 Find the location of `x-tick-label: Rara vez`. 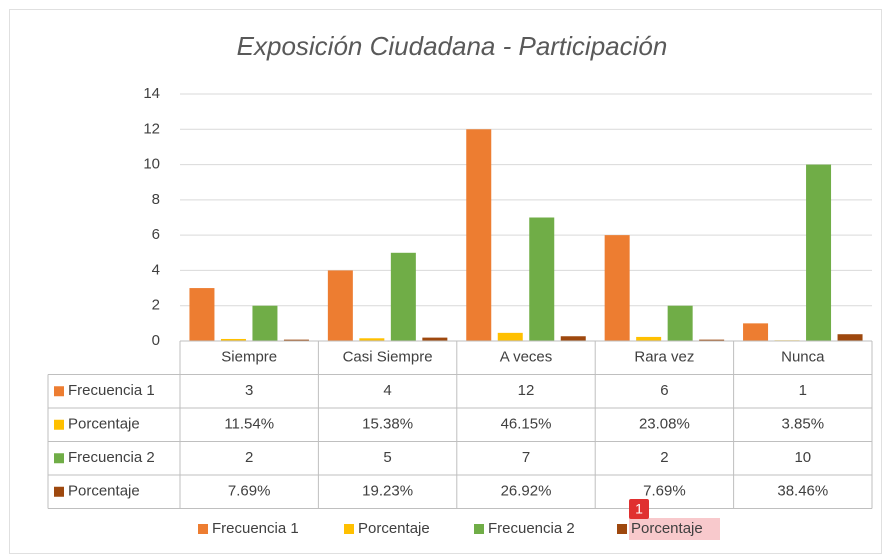

x-tick-label: Rara vez is located at coordinates (664, 357).